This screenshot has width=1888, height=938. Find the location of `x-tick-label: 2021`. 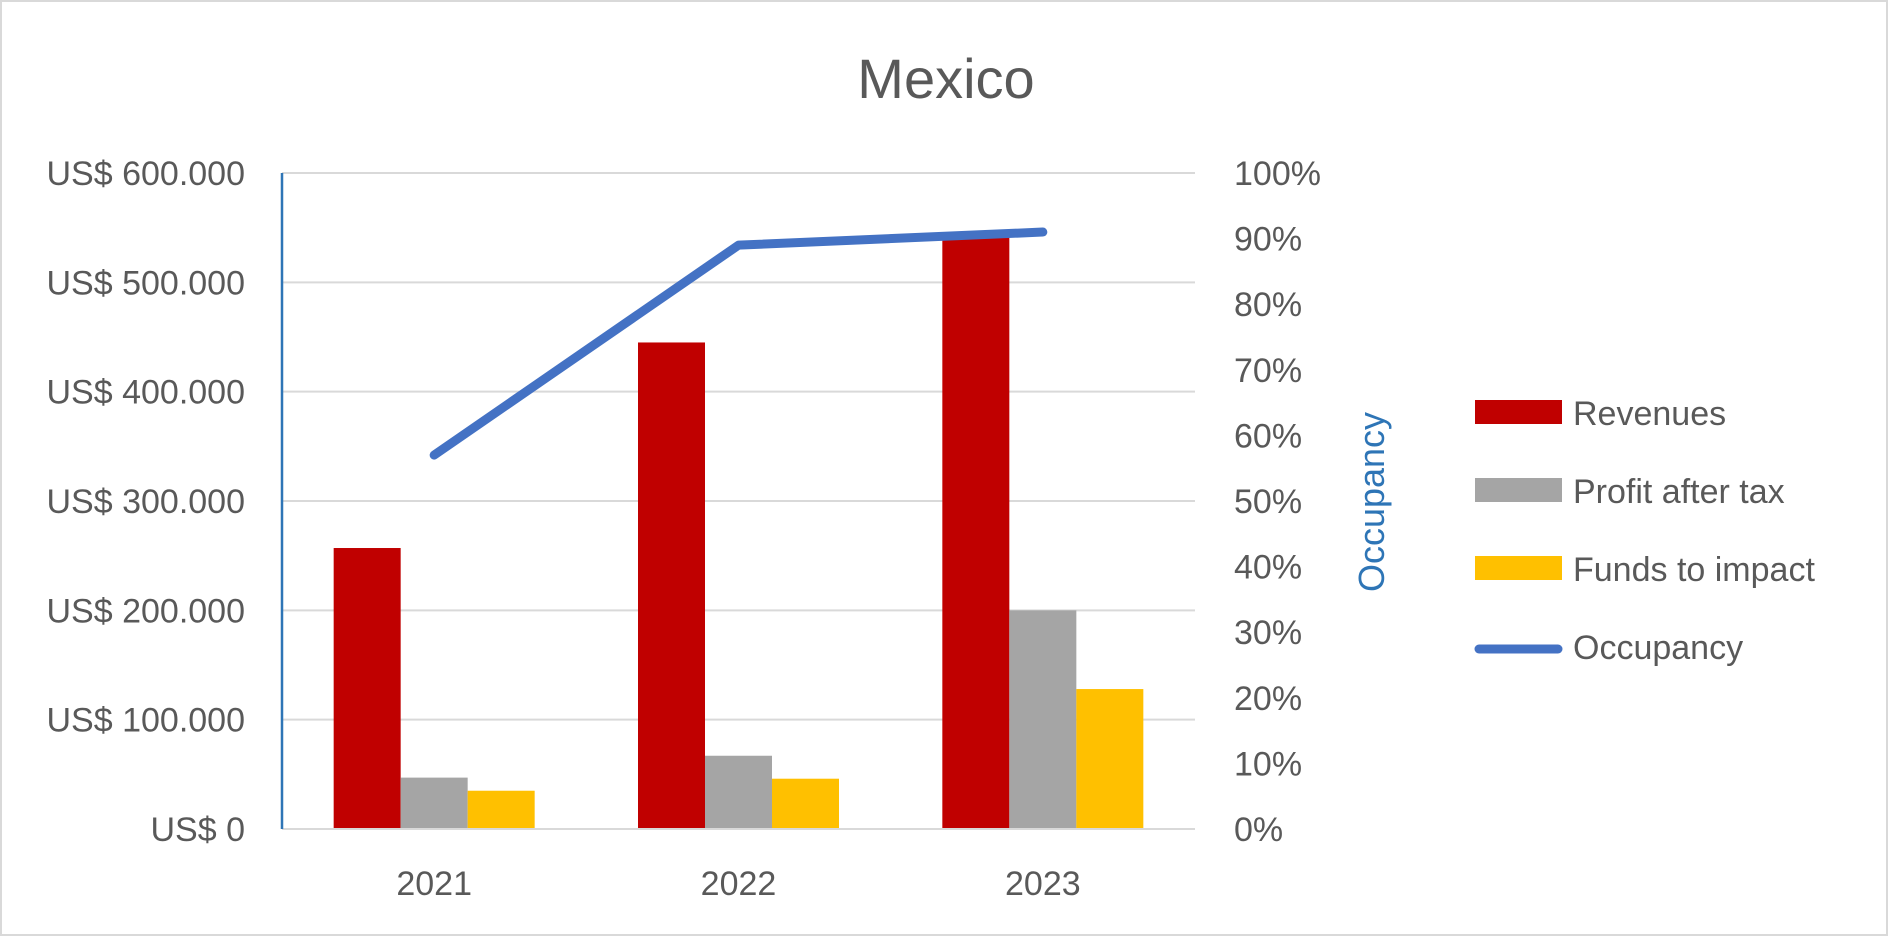

x-tick-label: 2021 is located at coordinates (434, 884).